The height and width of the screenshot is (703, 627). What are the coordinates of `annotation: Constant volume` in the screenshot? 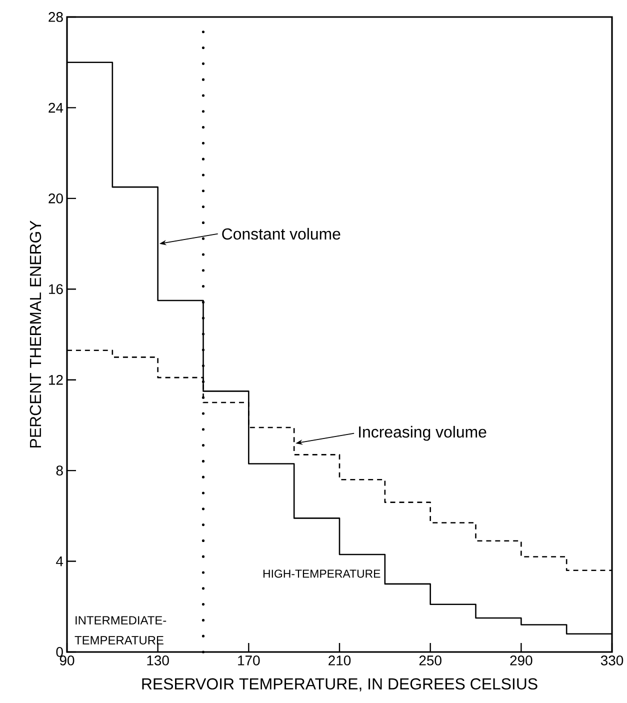 It's located at (281, 234).